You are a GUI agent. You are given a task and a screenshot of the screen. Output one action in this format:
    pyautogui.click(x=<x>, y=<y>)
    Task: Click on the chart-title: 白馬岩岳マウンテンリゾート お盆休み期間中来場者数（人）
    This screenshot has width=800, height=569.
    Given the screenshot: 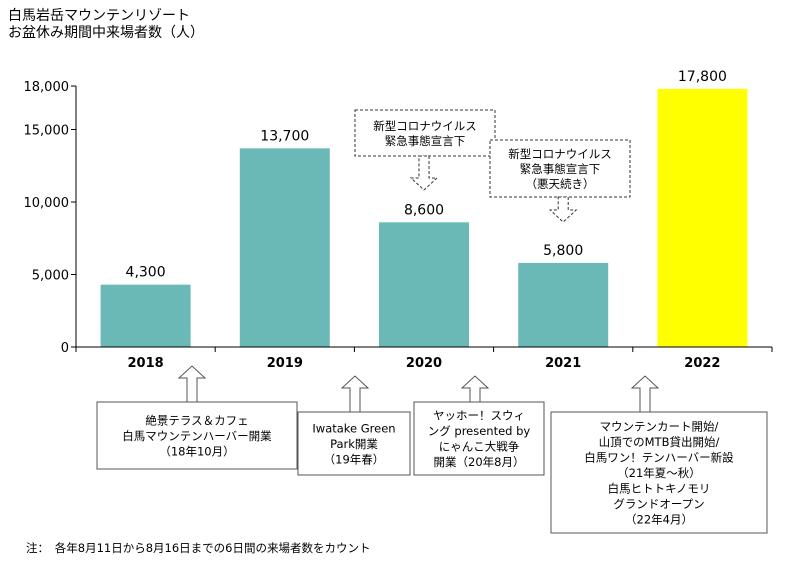 What is the action you would take?
    pyautogui.click(x=106, y=25)
    